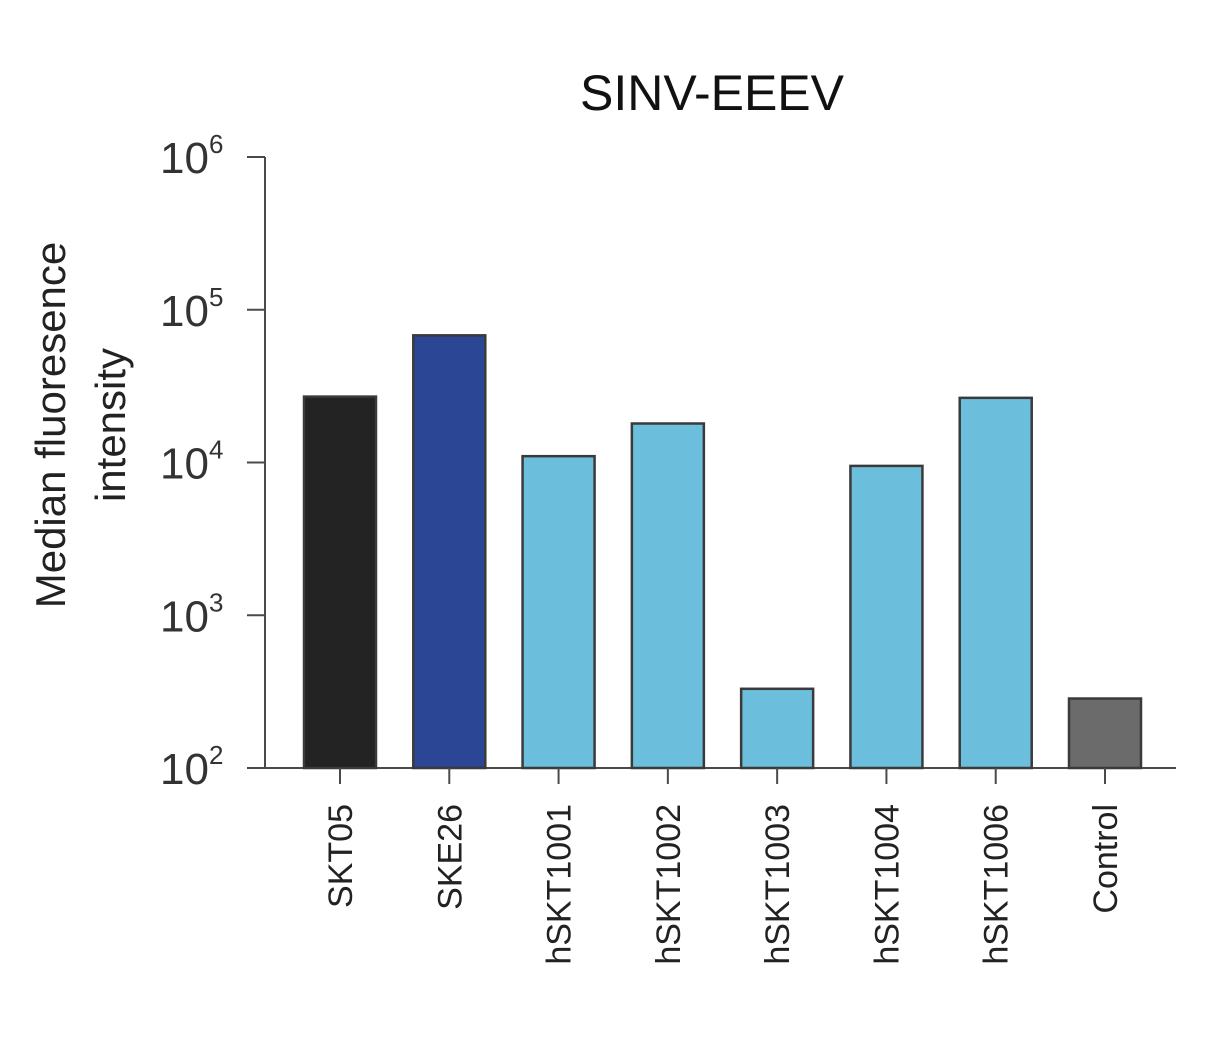  Describe the element at coordinates (778, 884) in the screenshot. I see `x-tick-label: hSKT1003` at that location.